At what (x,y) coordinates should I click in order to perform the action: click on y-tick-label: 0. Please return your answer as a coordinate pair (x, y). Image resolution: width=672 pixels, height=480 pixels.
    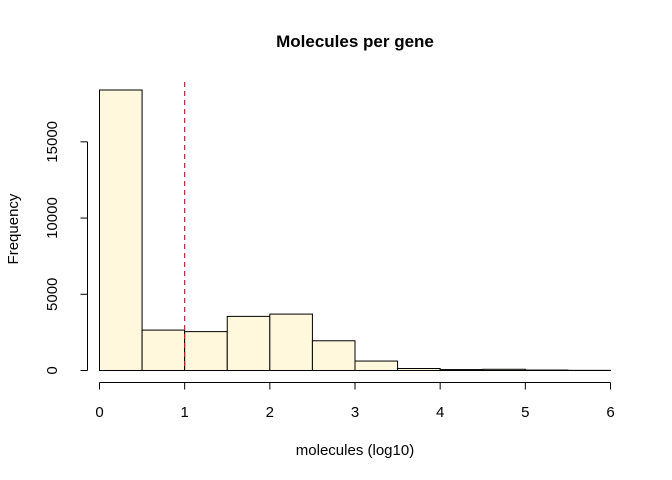
    Looking at the image, I should click on (52, 370).